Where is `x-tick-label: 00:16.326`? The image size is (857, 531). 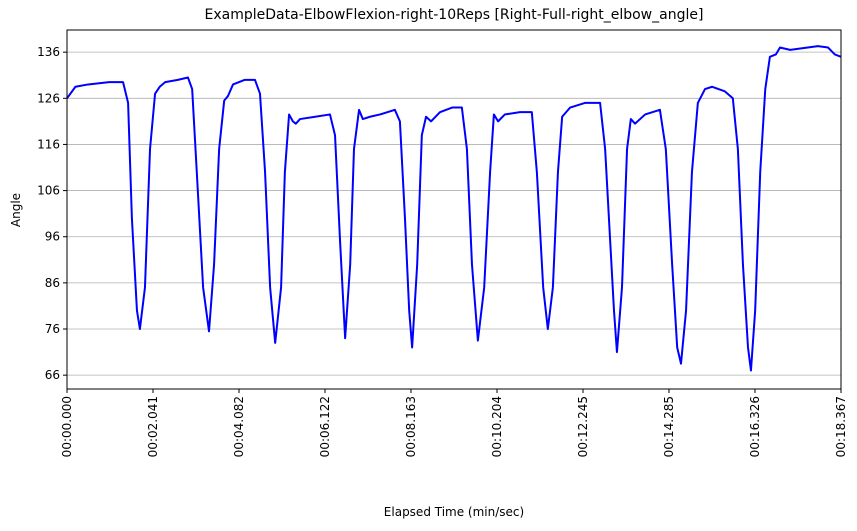 x-tick-label: 00:16.326 is located at coordinates (755, 426).